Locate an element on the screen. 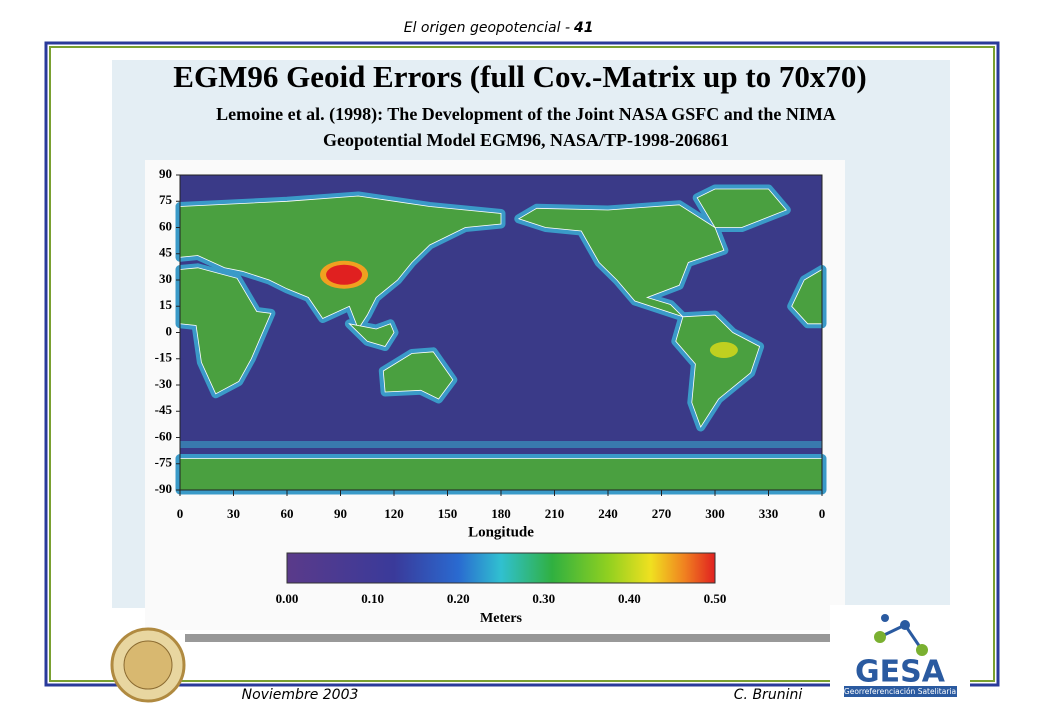 This screenshot has width=1040, height=724. colorbar-tick-label: 0.00 is located at coordinates (287, 598).